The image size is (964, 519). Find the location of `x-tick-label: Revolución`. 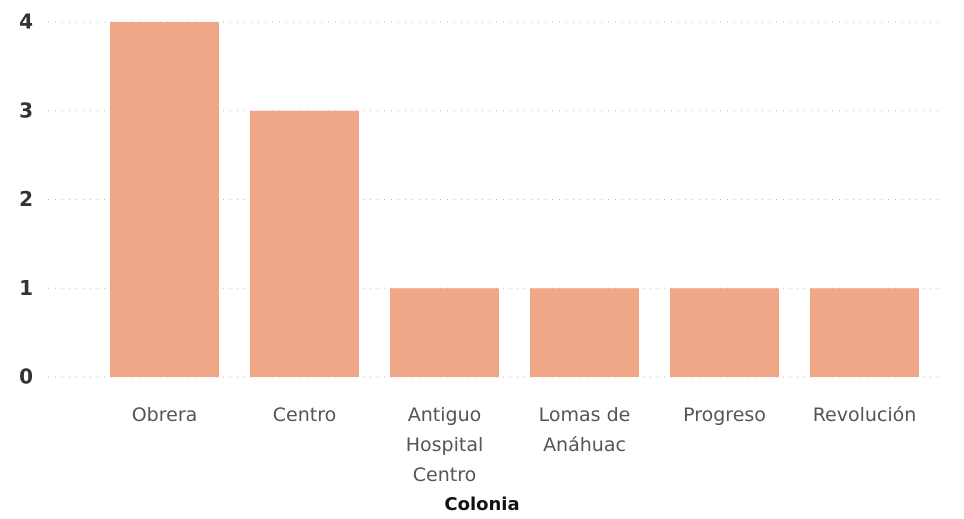

x-tick-label: Revolución is located at coordinates (864, 415).